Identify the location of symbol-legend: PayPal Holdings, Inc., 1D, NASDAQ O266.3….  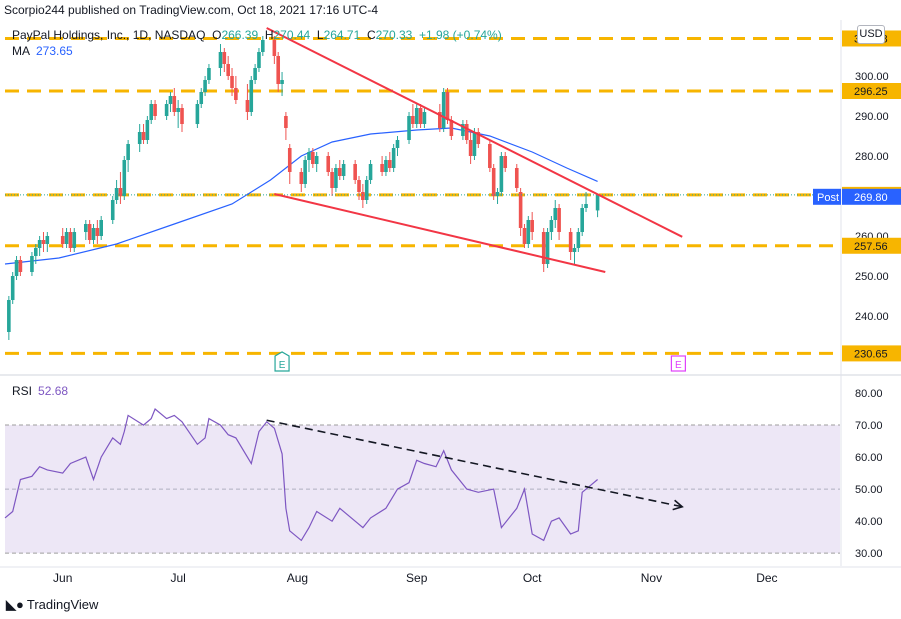
(257, 35).